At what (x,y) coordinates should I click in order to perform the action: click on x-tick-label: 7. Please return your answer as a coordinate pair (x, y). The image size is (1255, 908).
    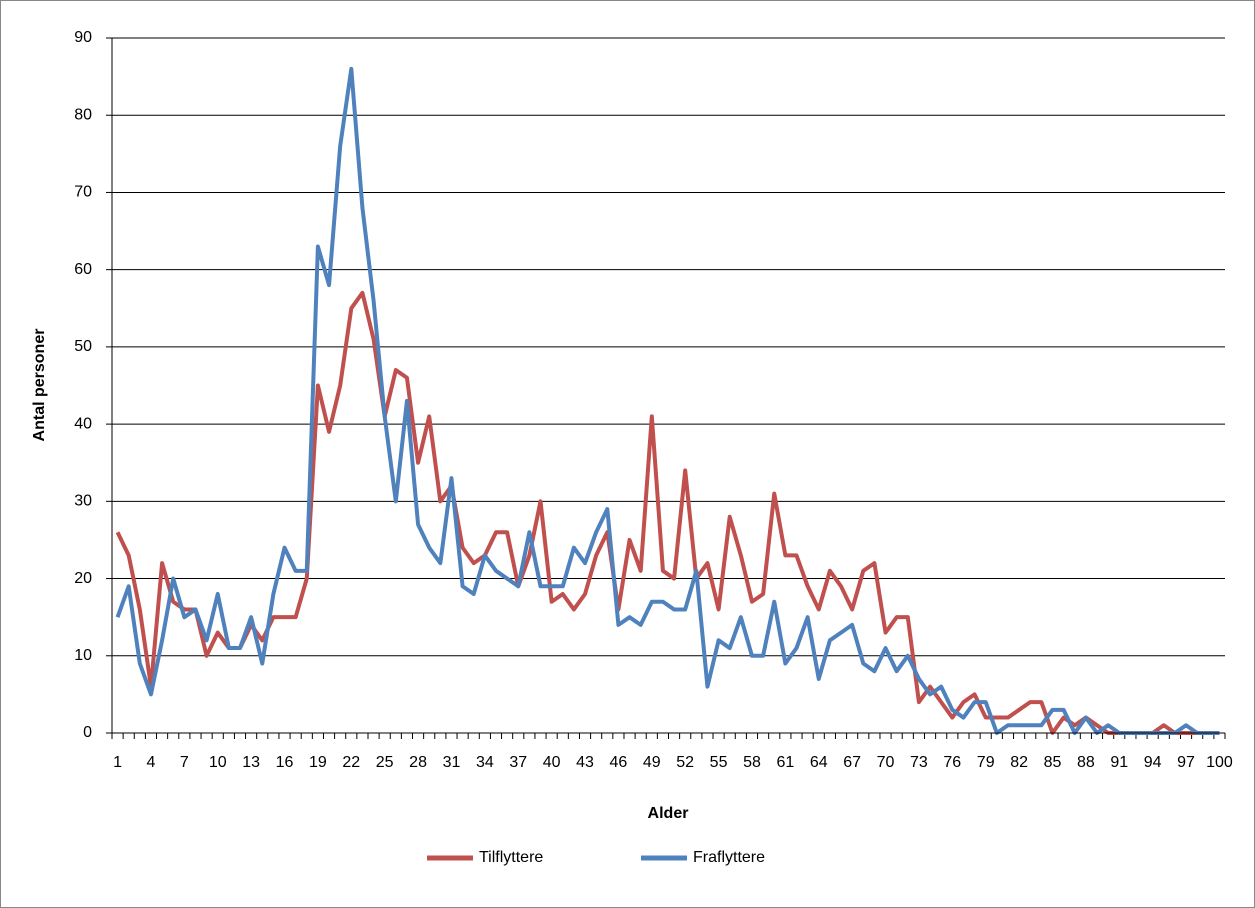
    Looking at the image, I should click on (184, 762).